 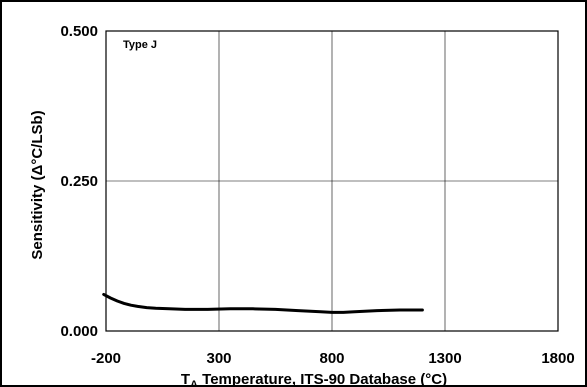 What do you see at coordinates (140, 45) in the screenshot?
I see `type-annotation: Type J` at bounding box center [140, 45].